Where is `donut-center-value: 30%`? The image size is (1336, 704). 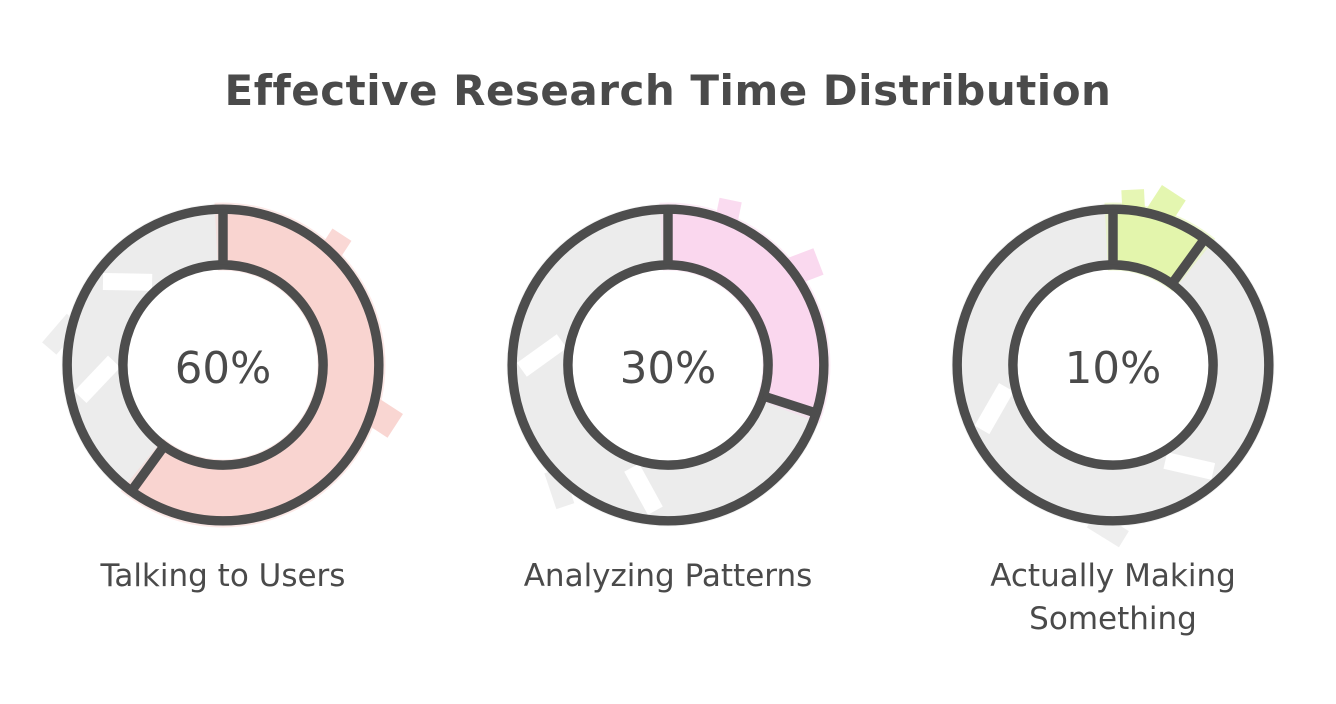 donut-center-value: 30% is located at coordinates (668, 369).